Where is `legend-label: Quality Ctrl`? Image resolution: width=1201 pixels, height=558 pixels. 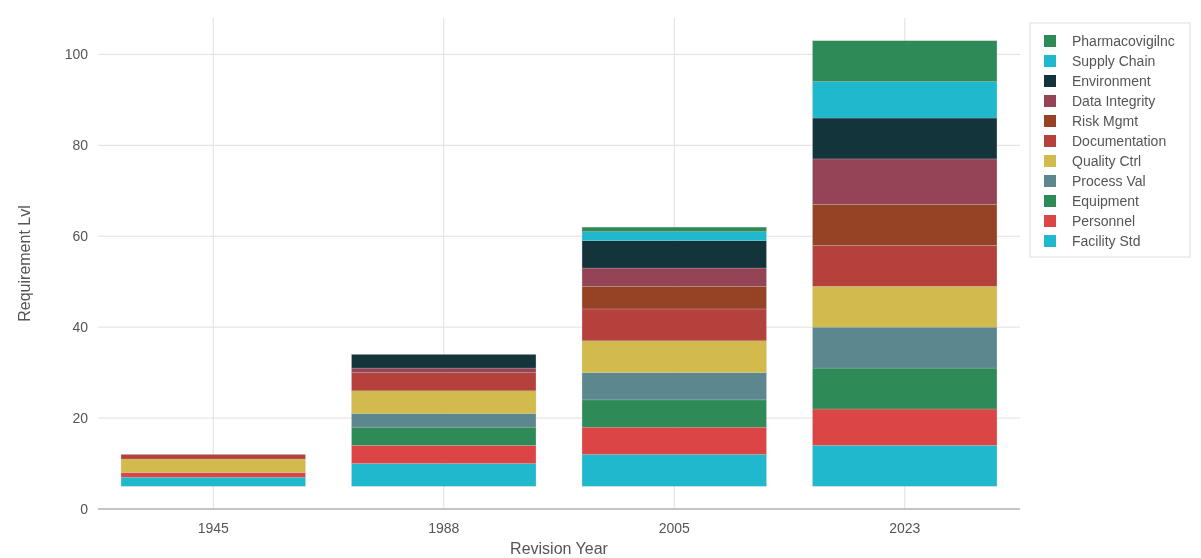 legend-label: Quality Ctrl is located at coordinates (1107, 160).